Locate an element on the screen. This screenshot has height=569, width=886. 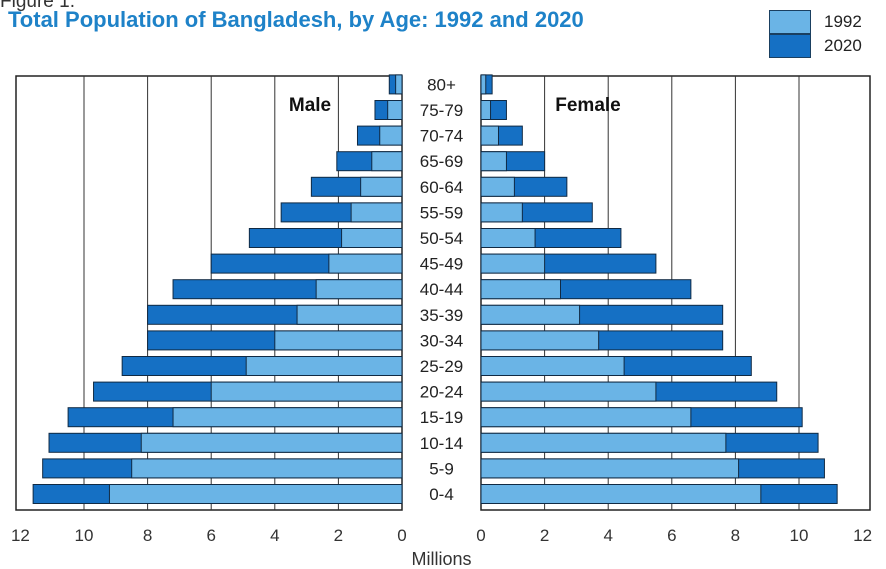
male-tick-label-8: 8 is located at coordinates (147, 535).